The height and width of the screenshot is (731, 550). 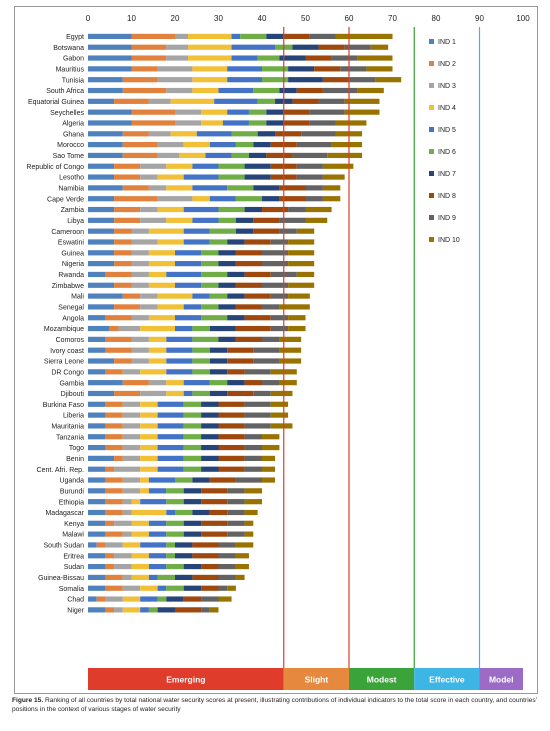 I want to click on category-label: Tunisia, so click(x=73, y=80).